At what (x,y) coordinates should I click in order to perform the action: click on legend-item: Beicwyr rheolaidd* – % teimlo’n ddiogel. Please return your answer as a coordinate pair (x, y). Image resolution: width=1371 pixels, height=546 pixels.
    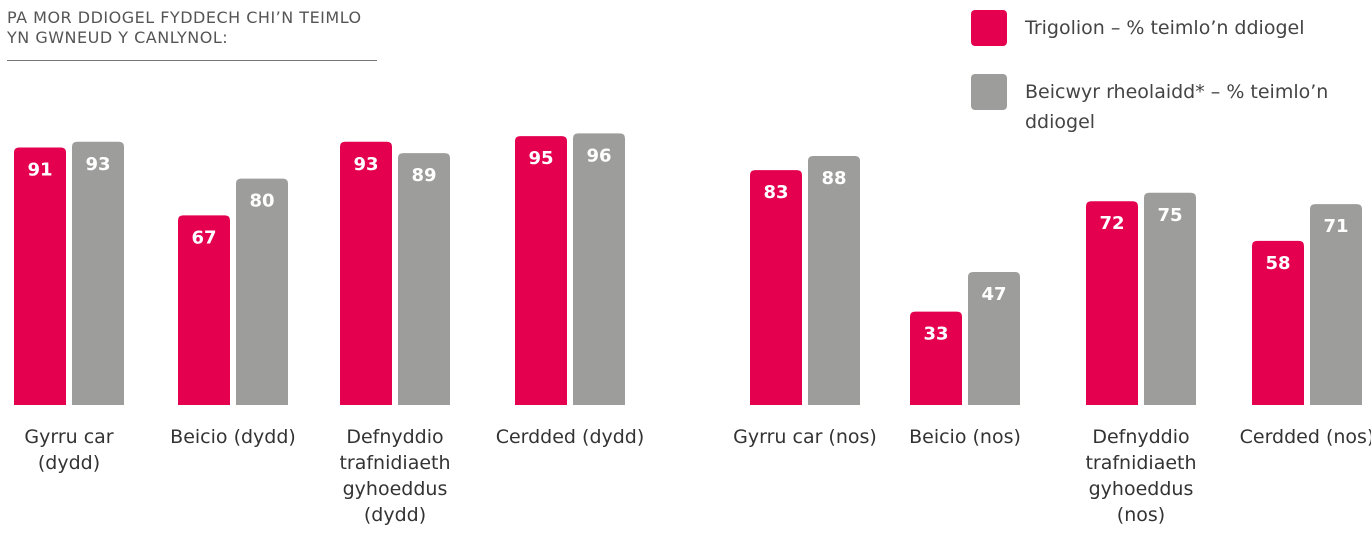
    Looking at the image, I should click on (1163, 105).